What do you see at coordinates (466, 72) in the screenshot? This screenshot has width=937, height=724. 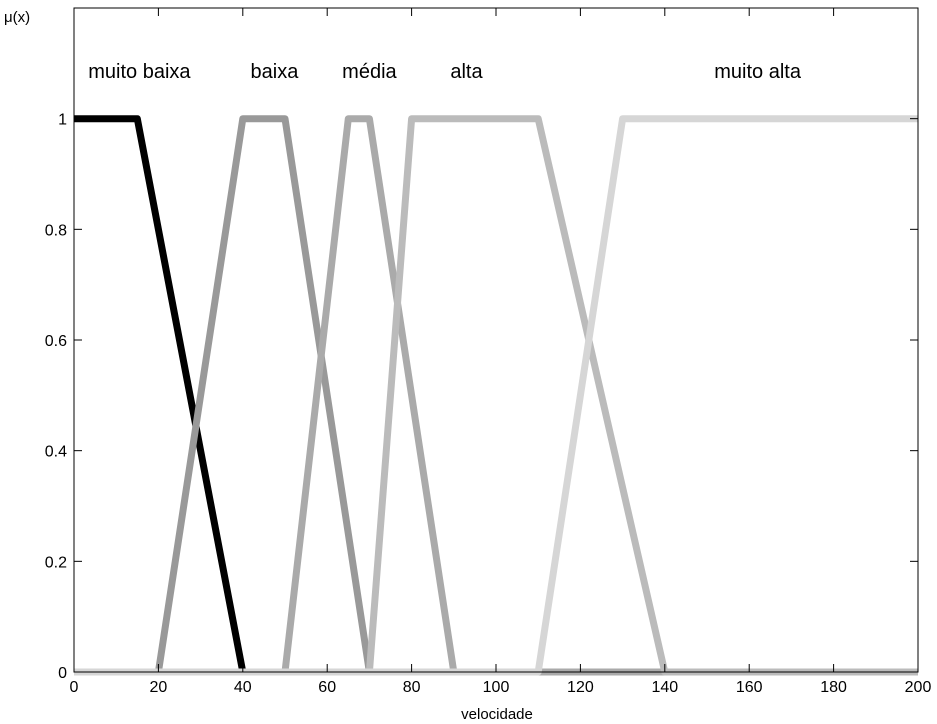 I see `series-label-4: alta` at bounding box center [466, 72].